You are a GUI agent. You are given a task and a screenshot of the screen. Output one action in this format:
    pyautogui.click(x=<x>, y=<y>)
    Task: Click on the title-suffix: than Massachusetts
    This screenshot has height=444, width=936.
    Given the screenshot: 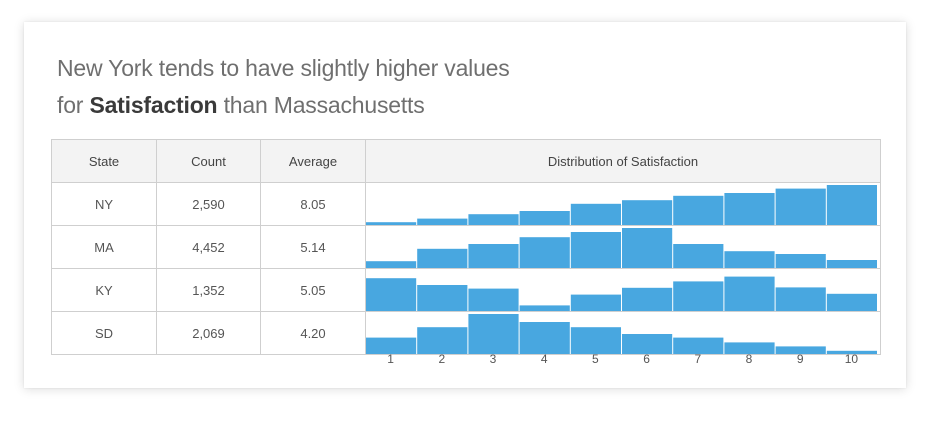 What is the action you would take?
    pyautogui.click(x=321, y=105)
    